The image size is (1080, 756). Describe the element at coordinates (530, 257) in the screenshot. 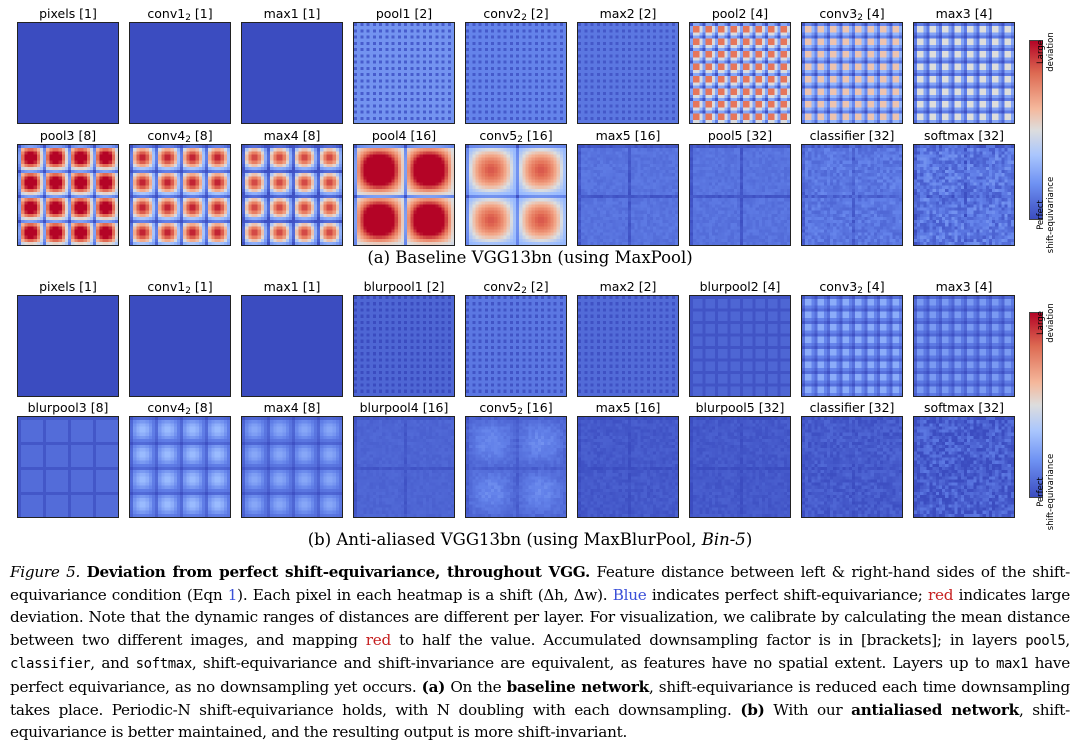

I see `panel-a-caption: (a) Baseline VGG13bn (using MaxPool)` at that location.